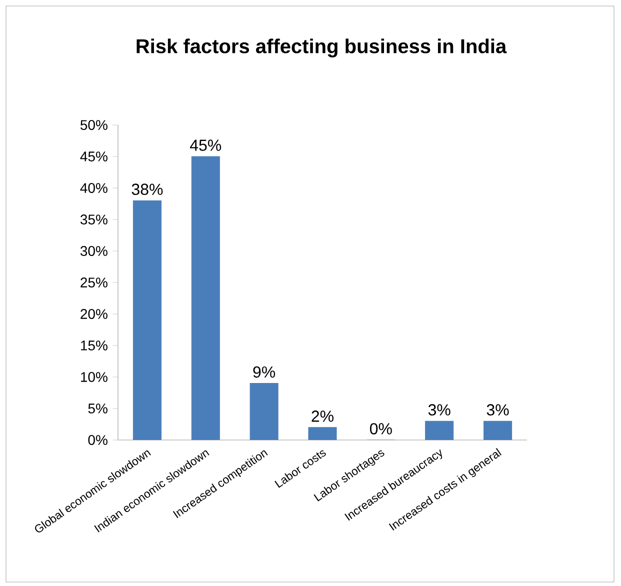 The width and height of the screenshot is (621, 586). I want to click on y-tick-label: 0%, so click(98, 440).